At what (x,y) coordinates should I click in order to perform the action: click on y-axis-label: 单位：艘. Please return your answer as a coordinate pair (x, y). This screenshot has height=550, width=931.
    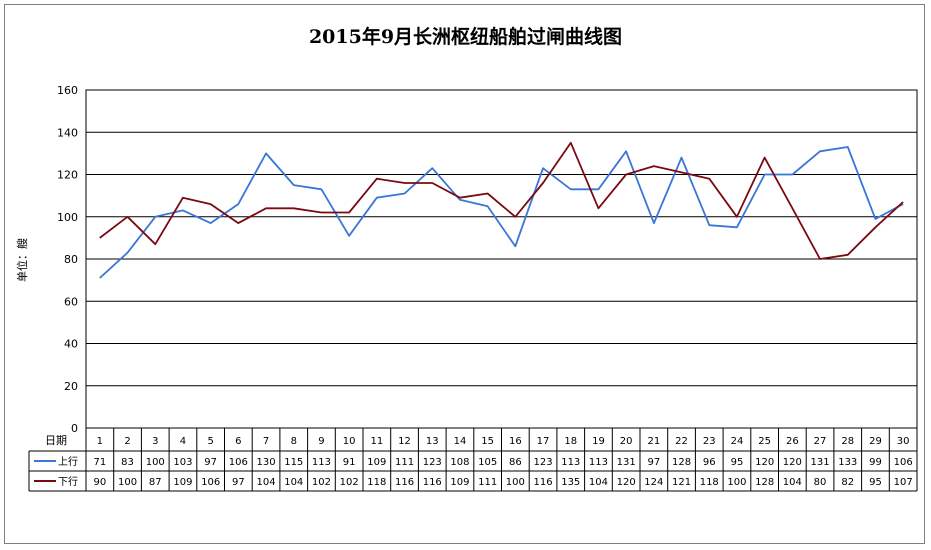
    Looking at the image, I should click on (22, 260).